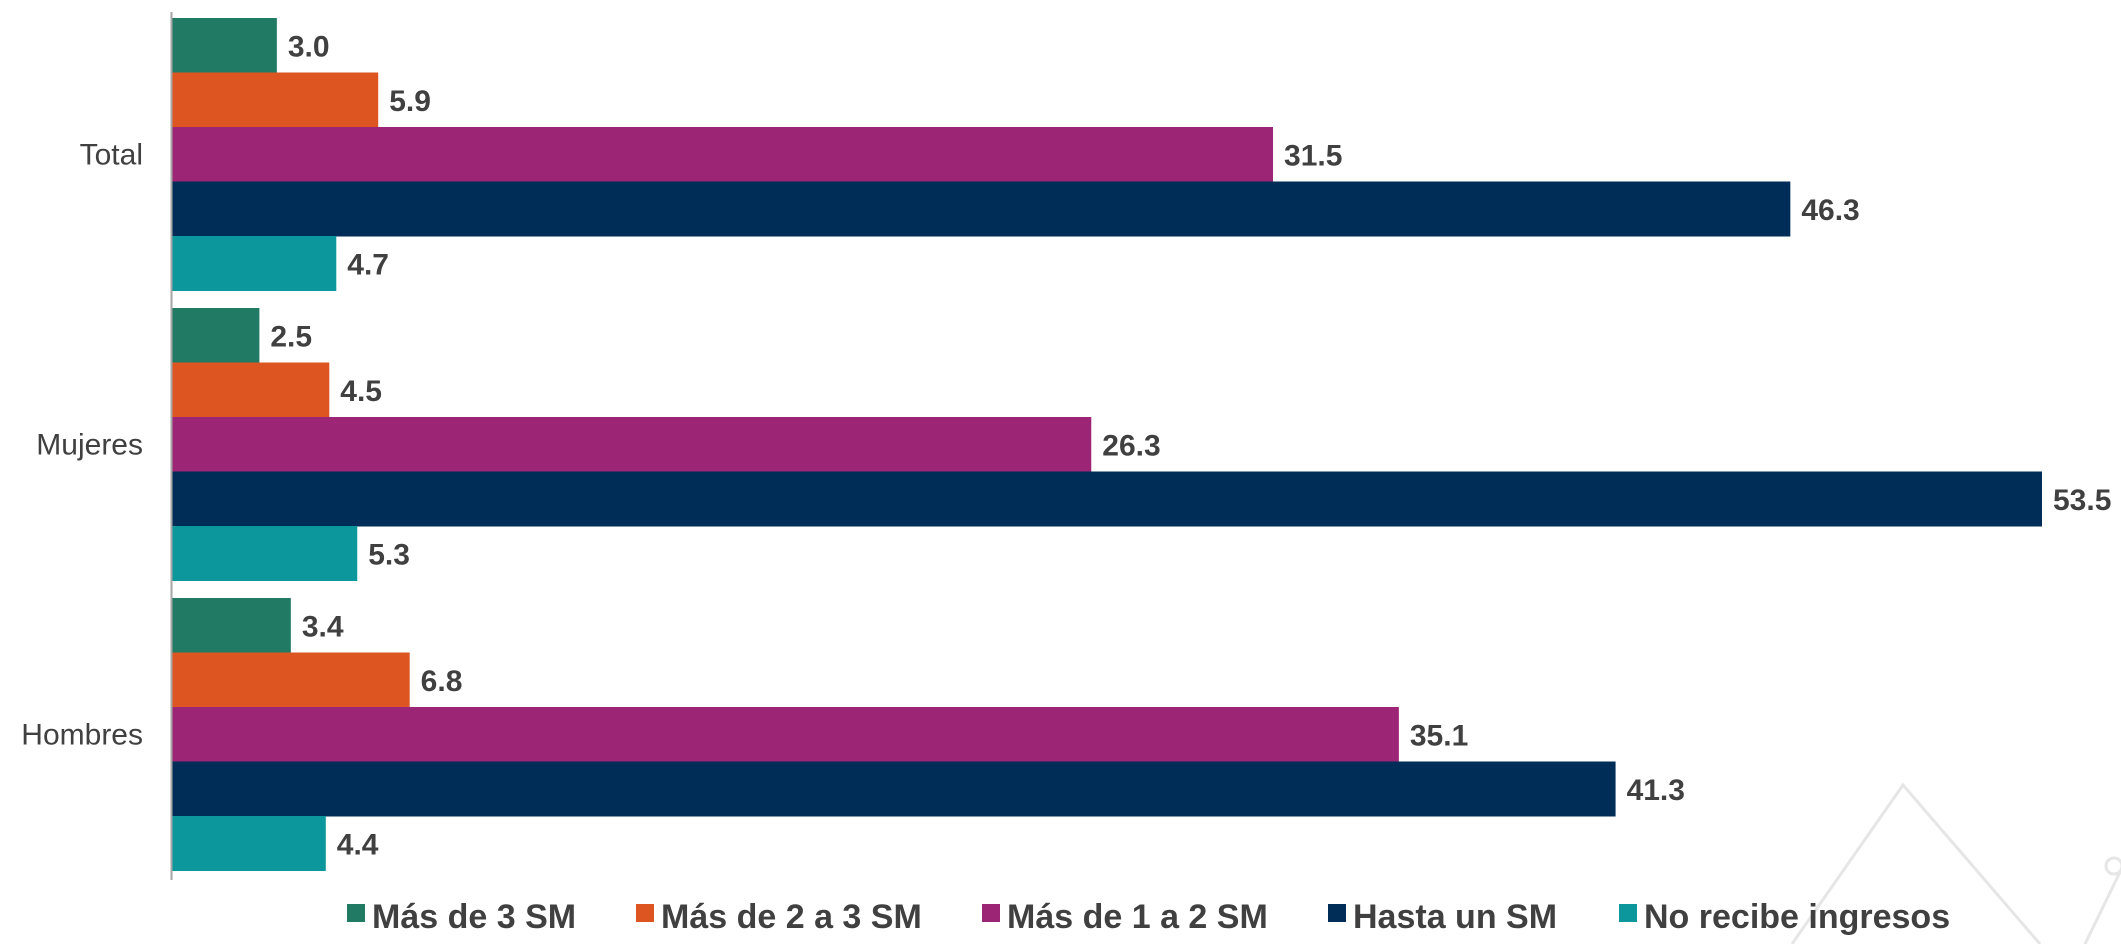  What do you see at coordinates (356, 913) in the screenshot?
I see `legend-swatch-mas-de-3-sm` at bounding box center [356, 913].